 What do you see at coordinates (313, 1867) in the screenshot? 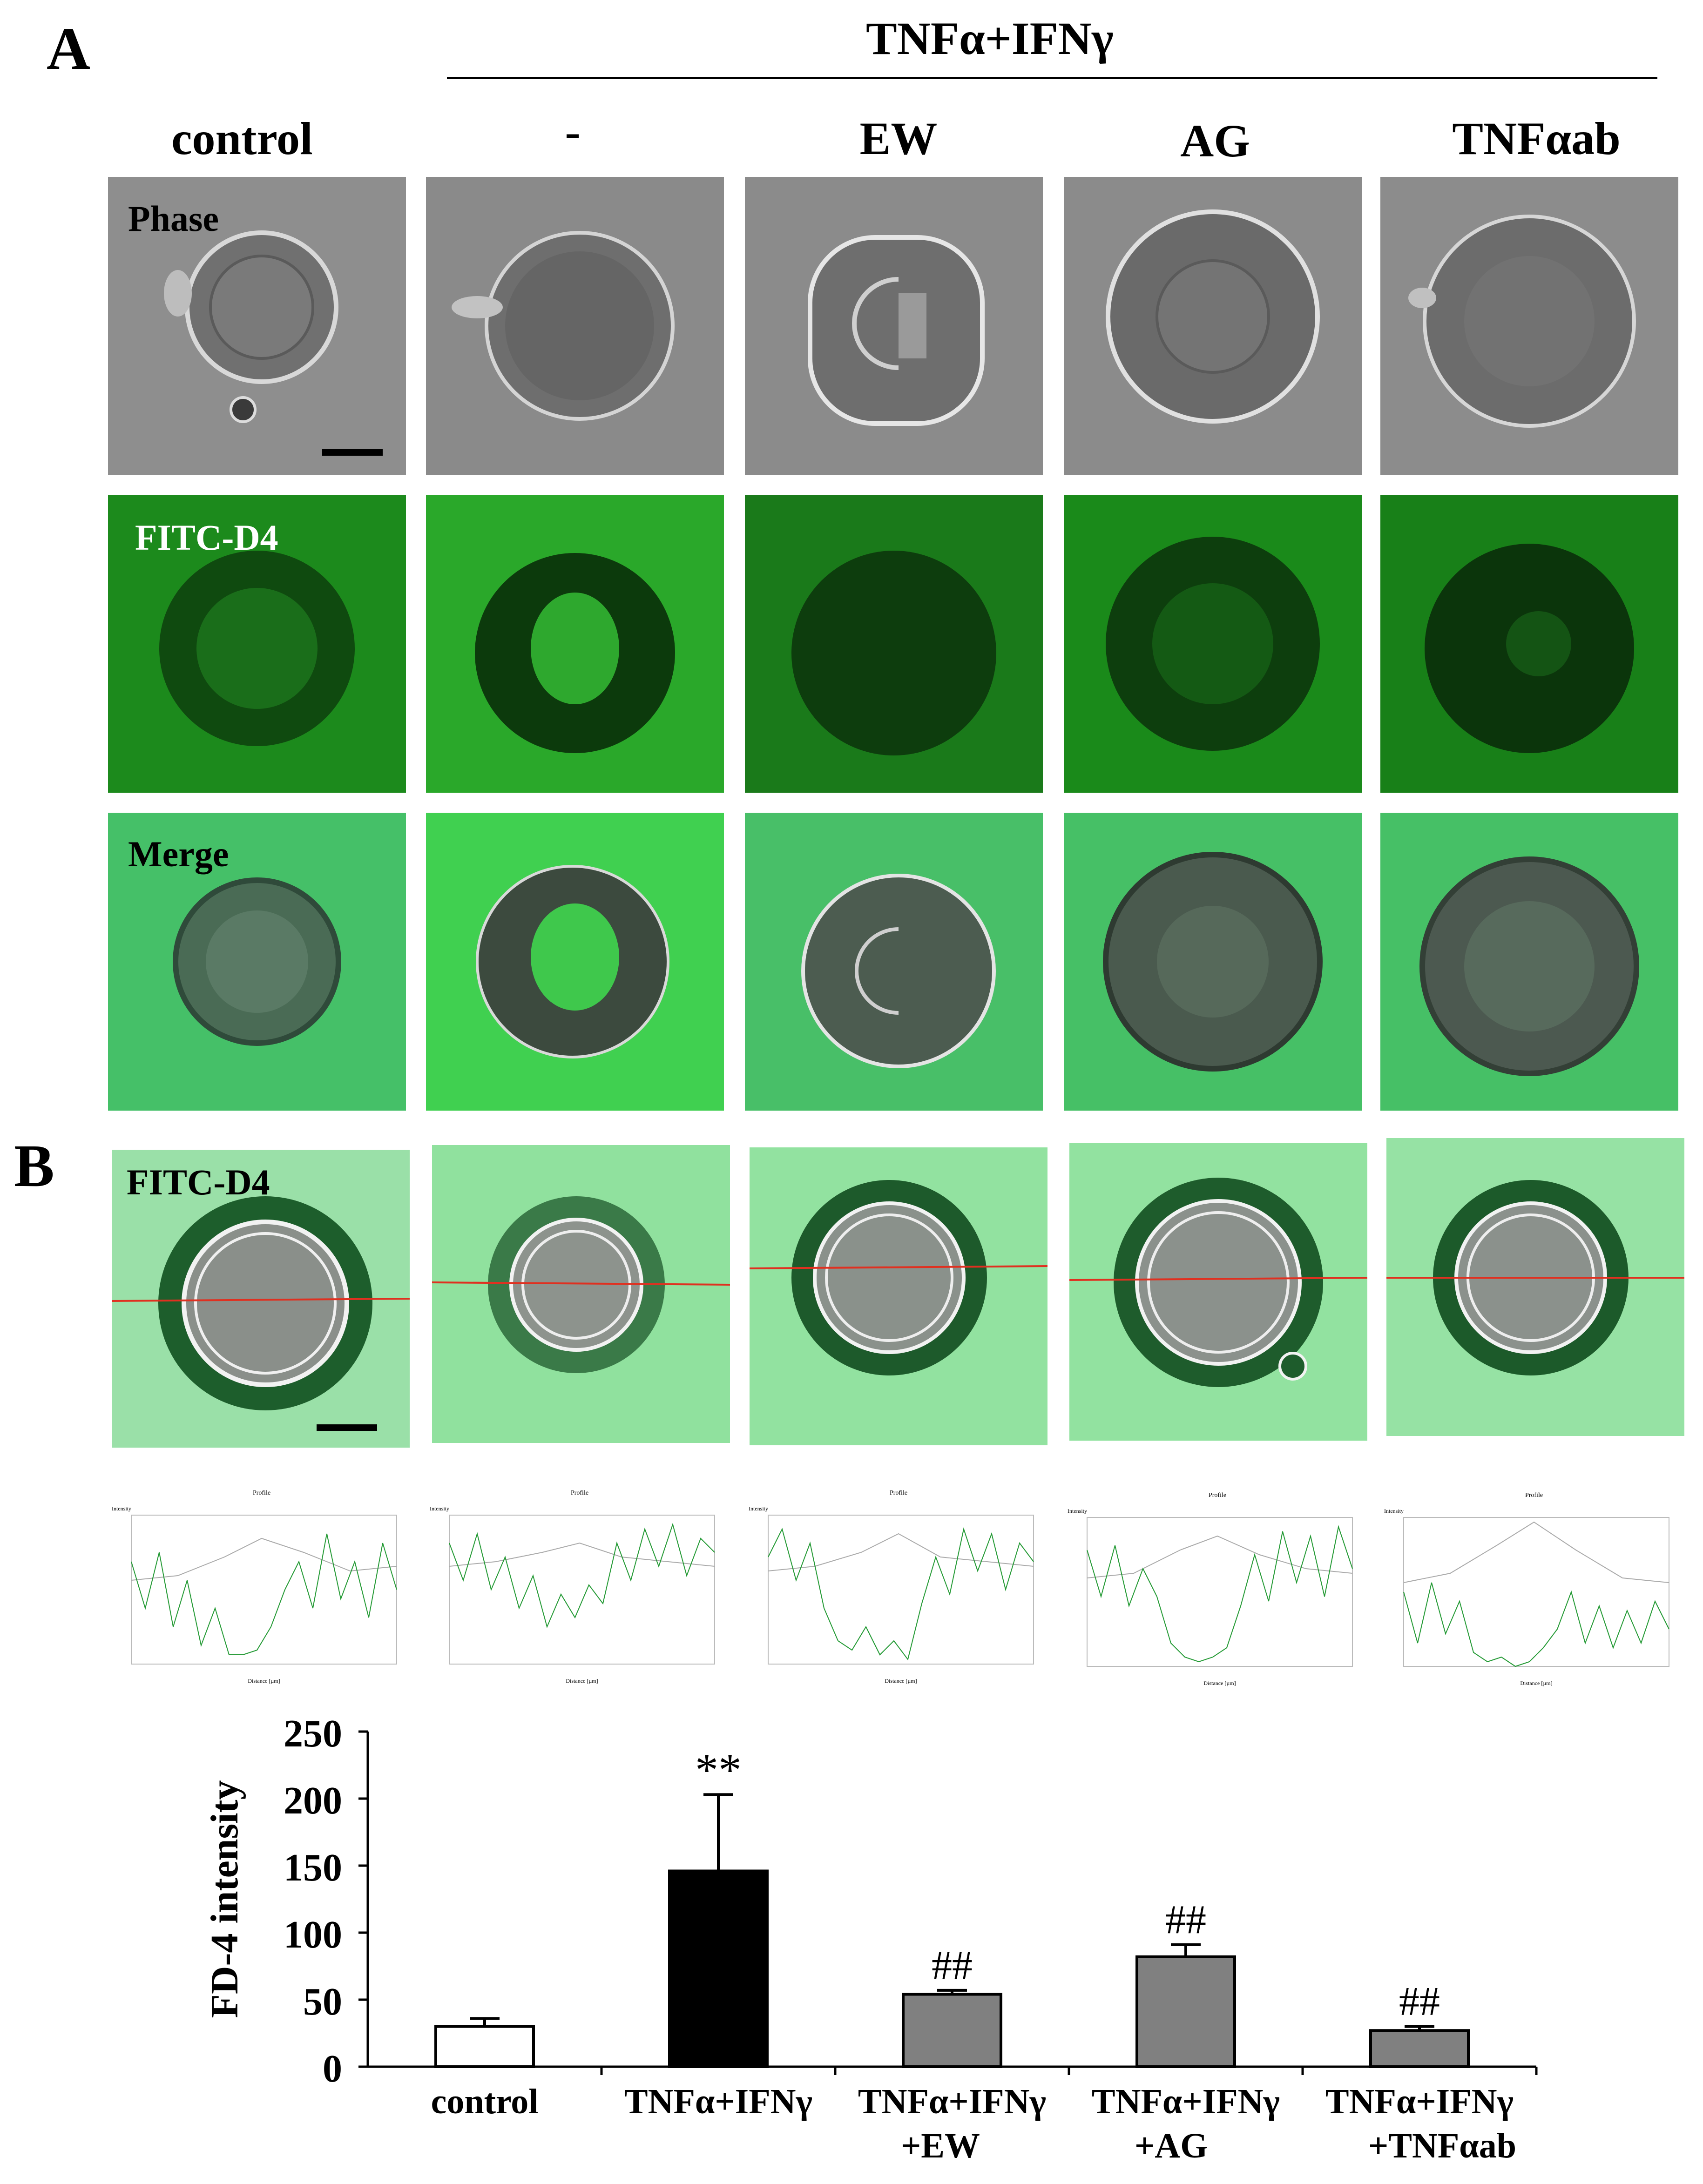
I see `y-tick-label: 150` at bounding box center [313, 1867].